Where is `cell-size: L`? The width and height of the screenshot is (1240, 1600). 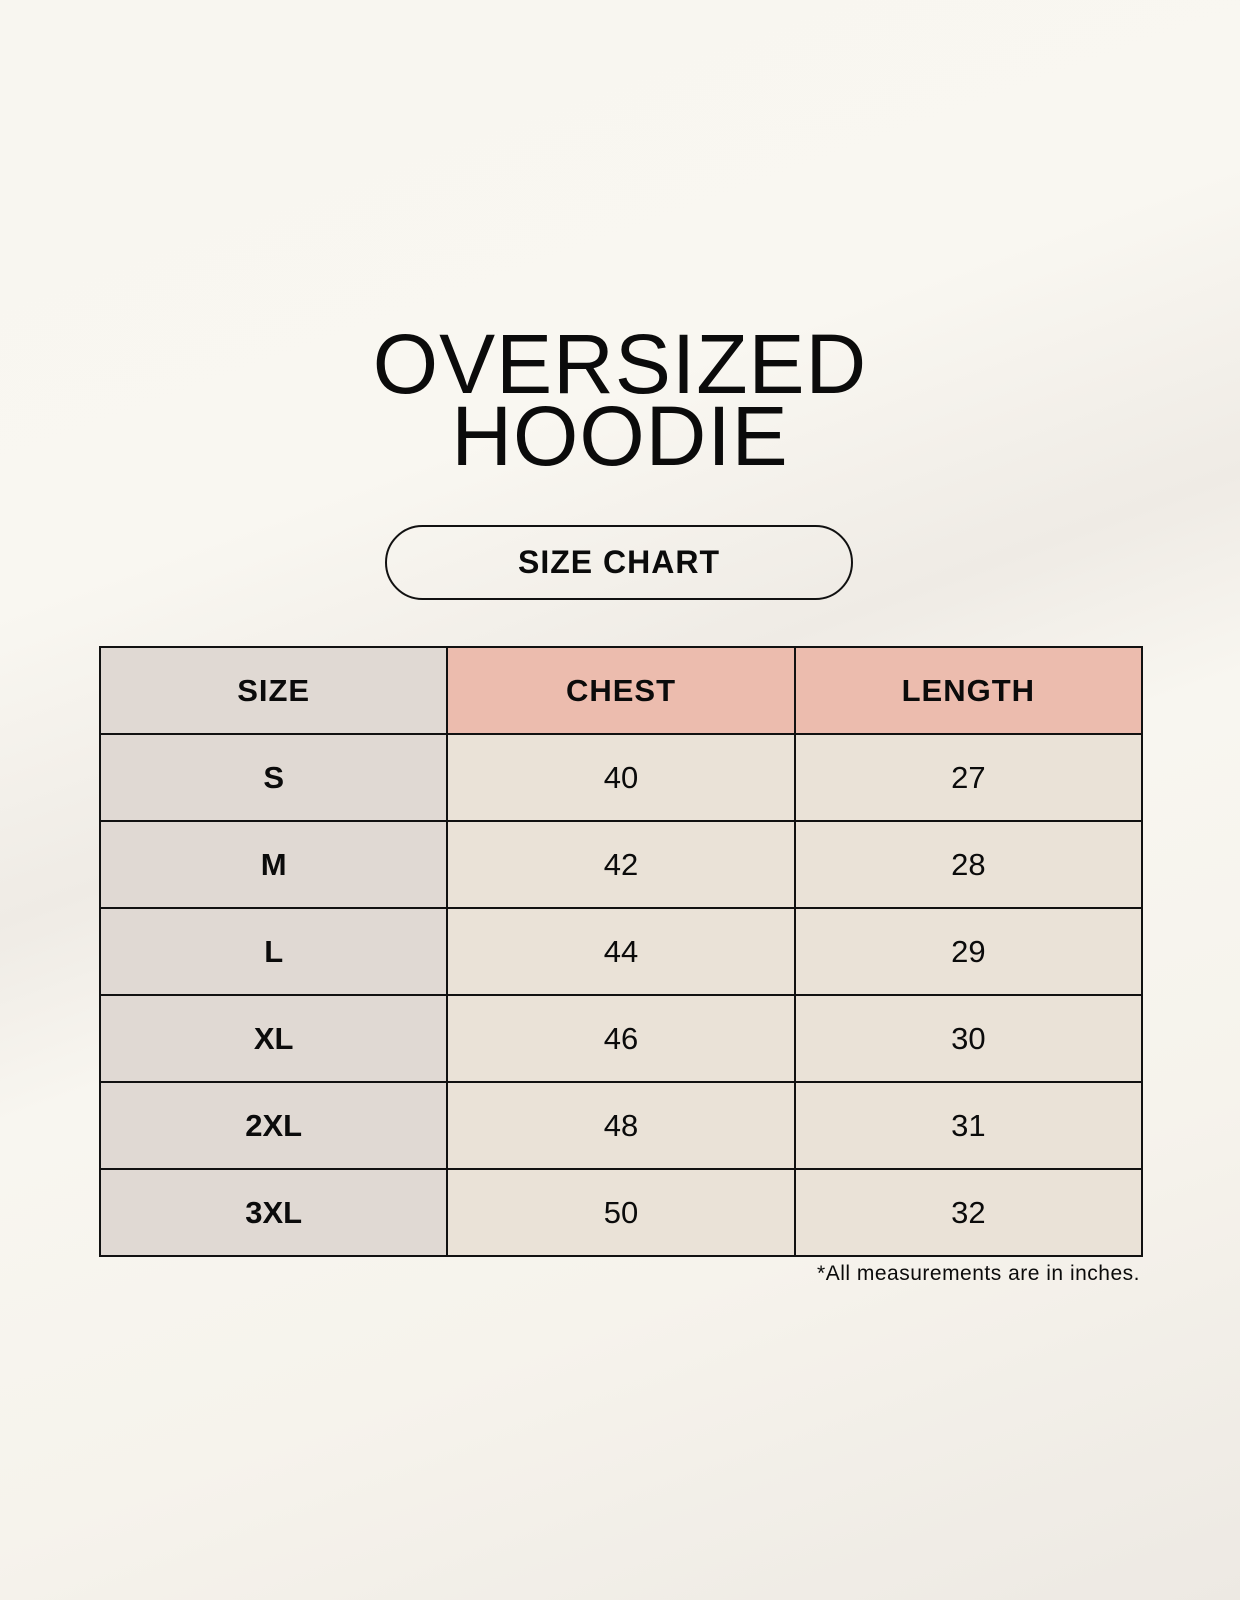
cell-size: L is located at coordinates (273, 951).